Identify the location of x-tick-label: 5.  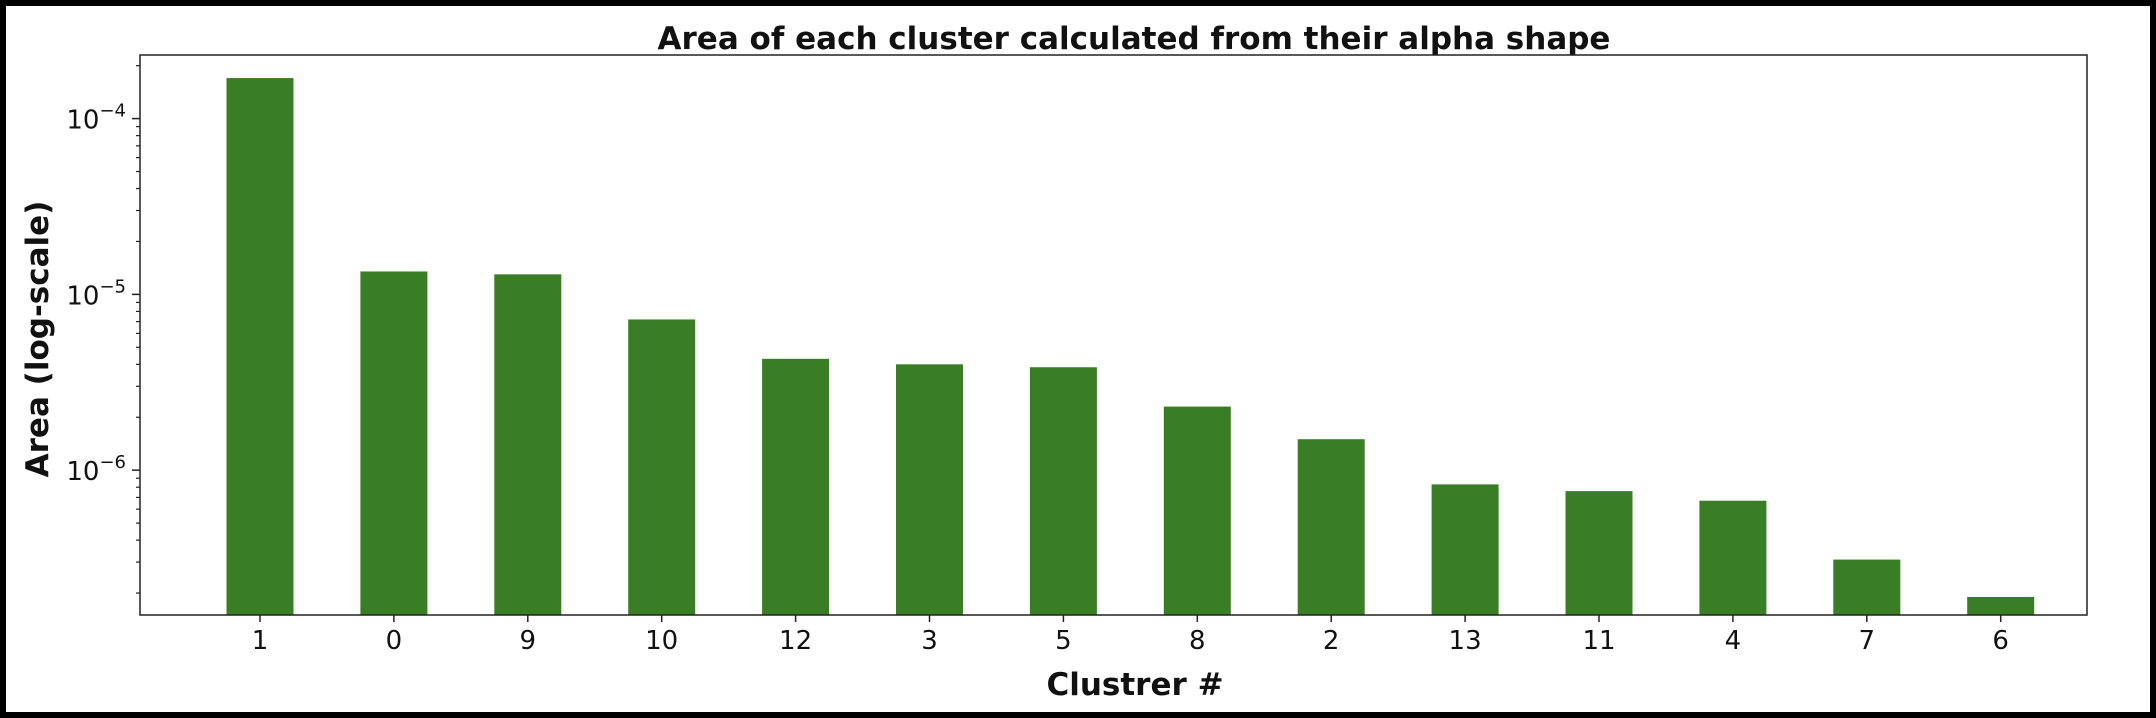
(1063, 641).